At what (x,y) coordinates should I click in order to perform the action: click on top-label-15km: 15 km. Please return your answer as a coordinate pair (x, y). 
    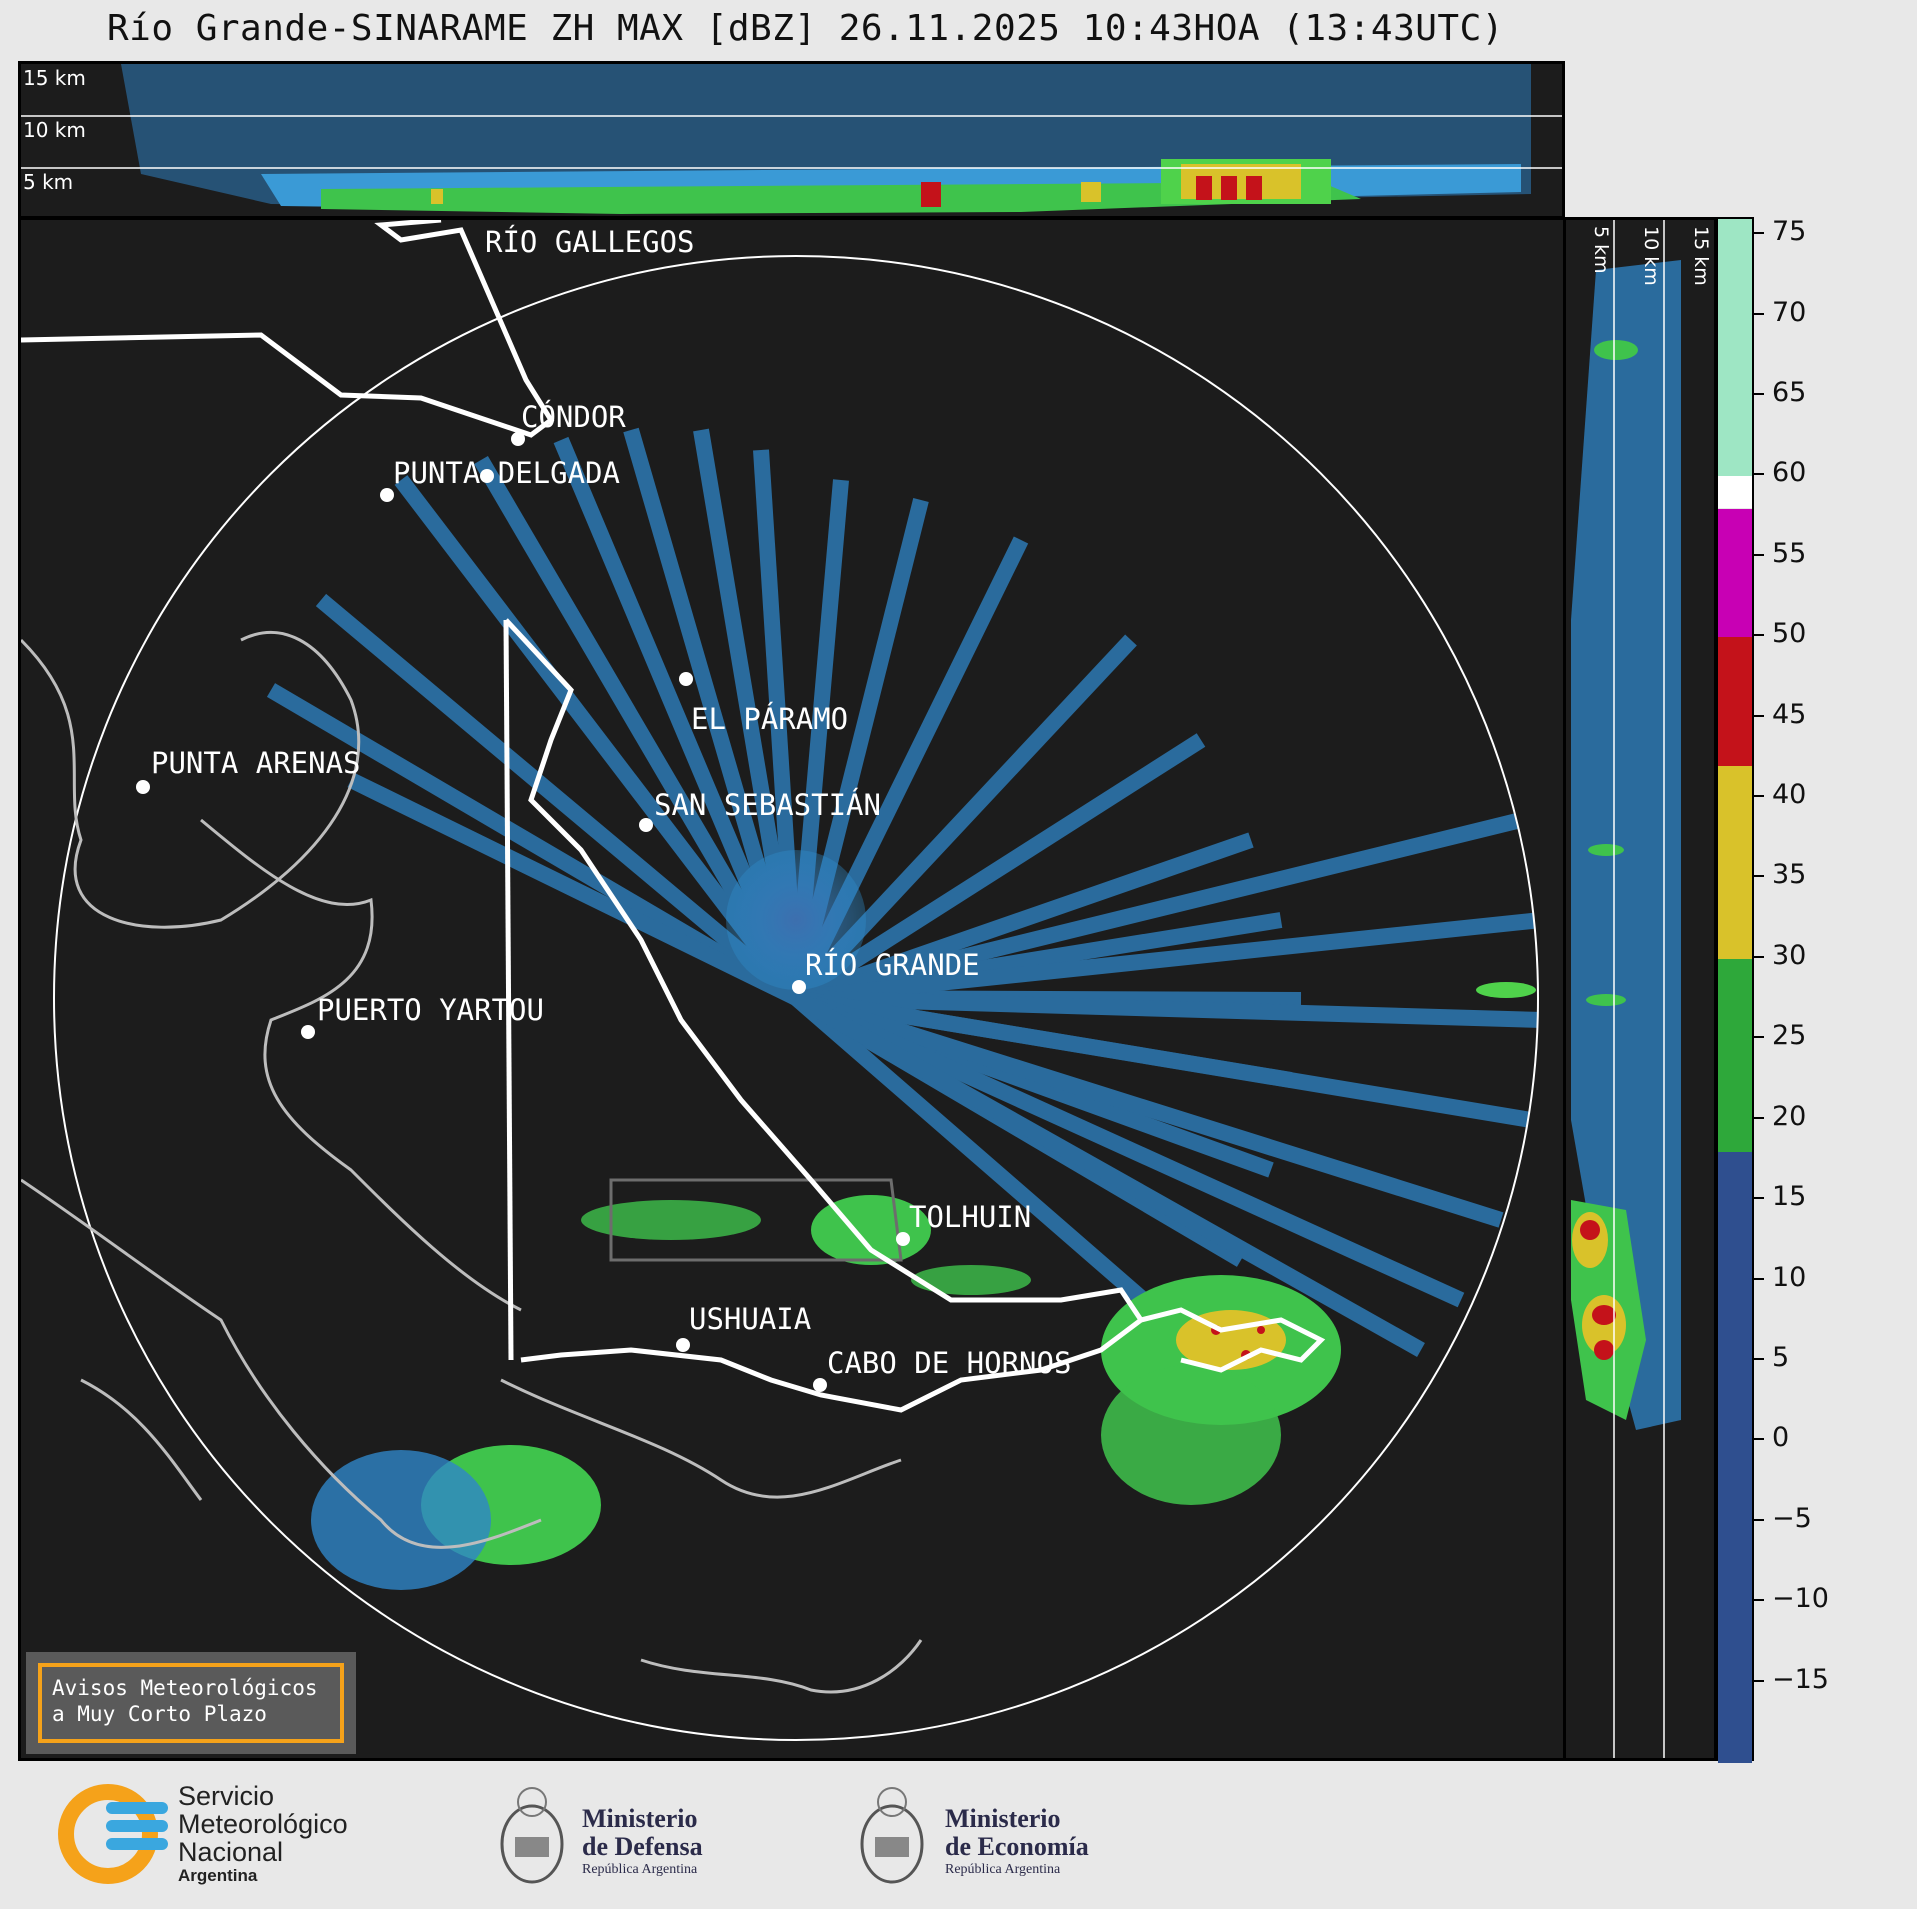
    Looking at the image, I should click on (54, 78).